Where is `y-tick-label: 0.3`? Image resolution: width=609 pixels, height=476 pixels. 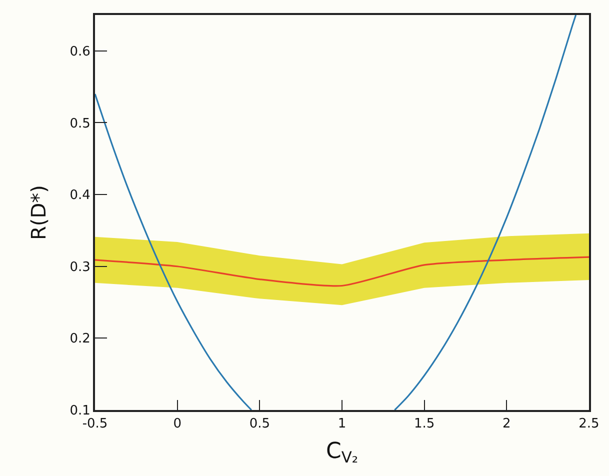 y-tick-label: 0.3 is located at coordinates (80, 267).